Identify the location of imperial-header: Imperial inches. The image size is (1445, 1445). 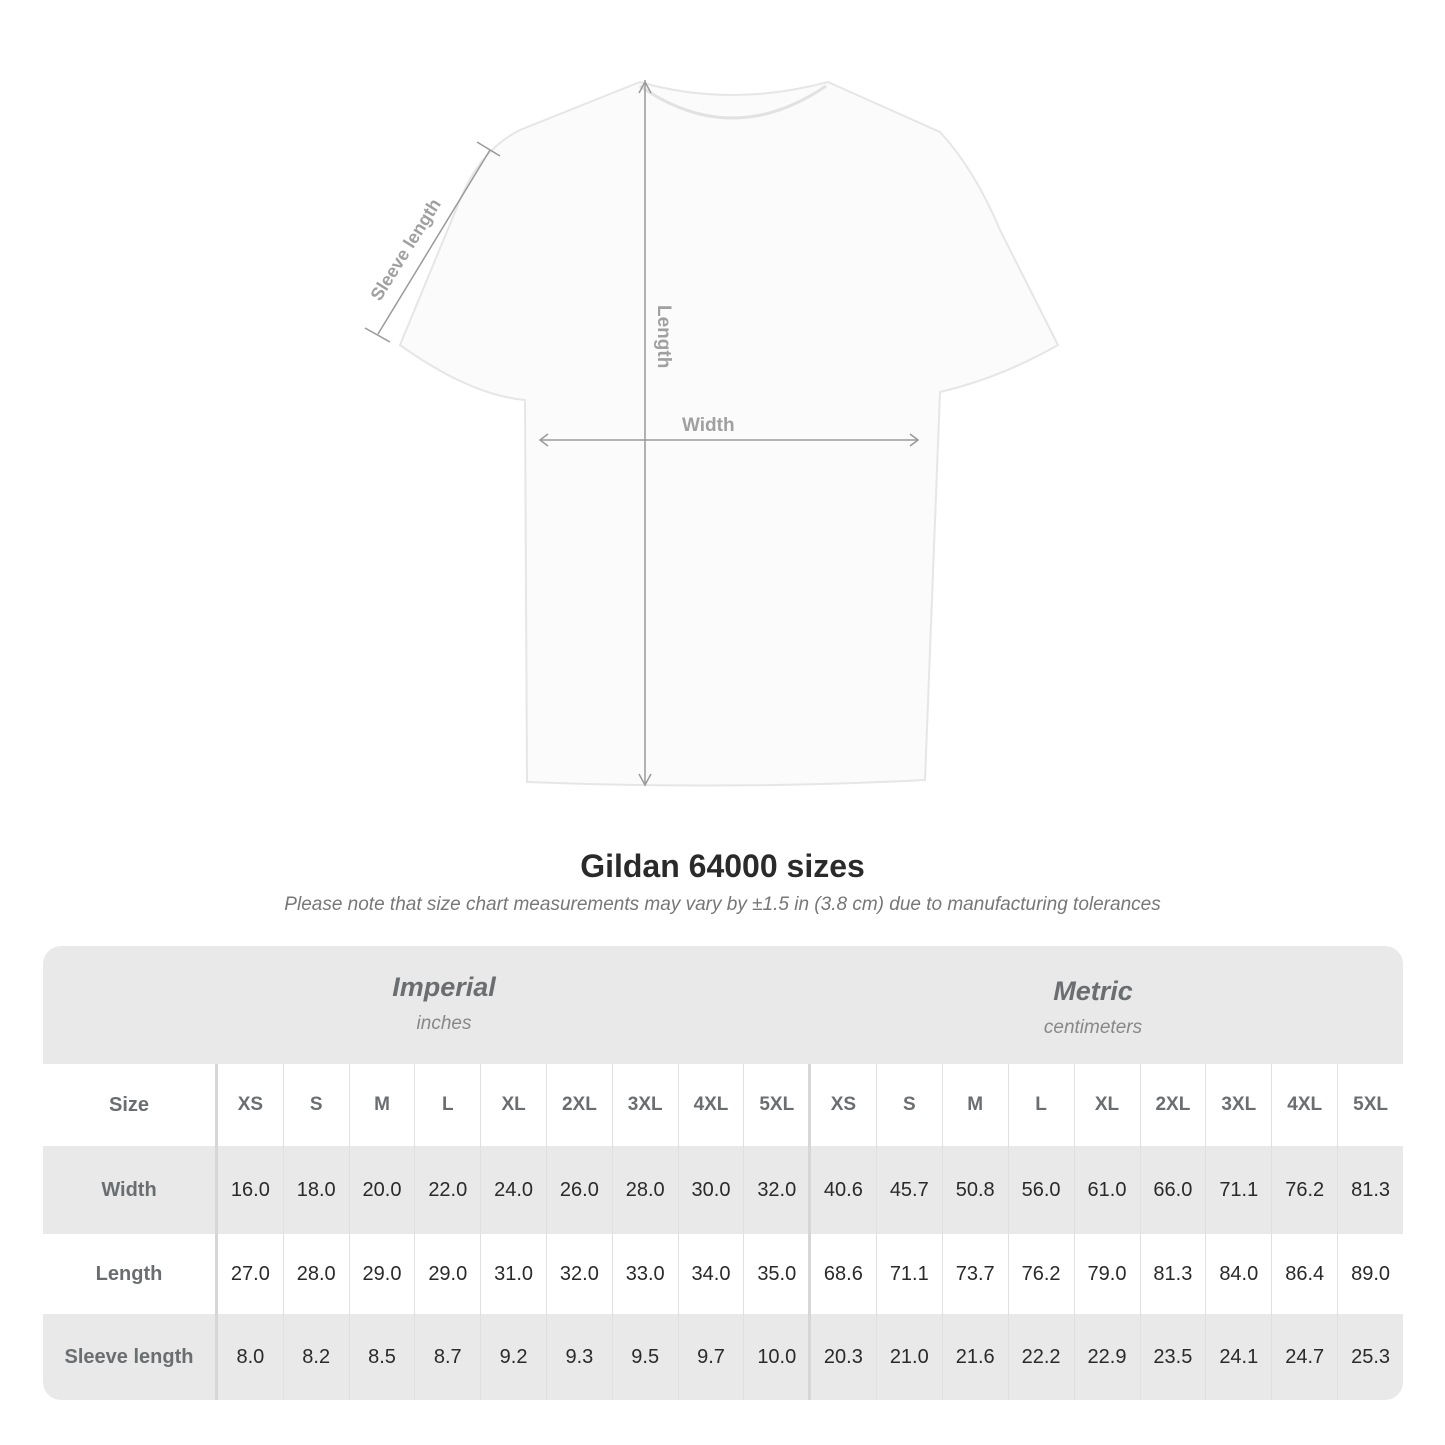
(444, 1003).